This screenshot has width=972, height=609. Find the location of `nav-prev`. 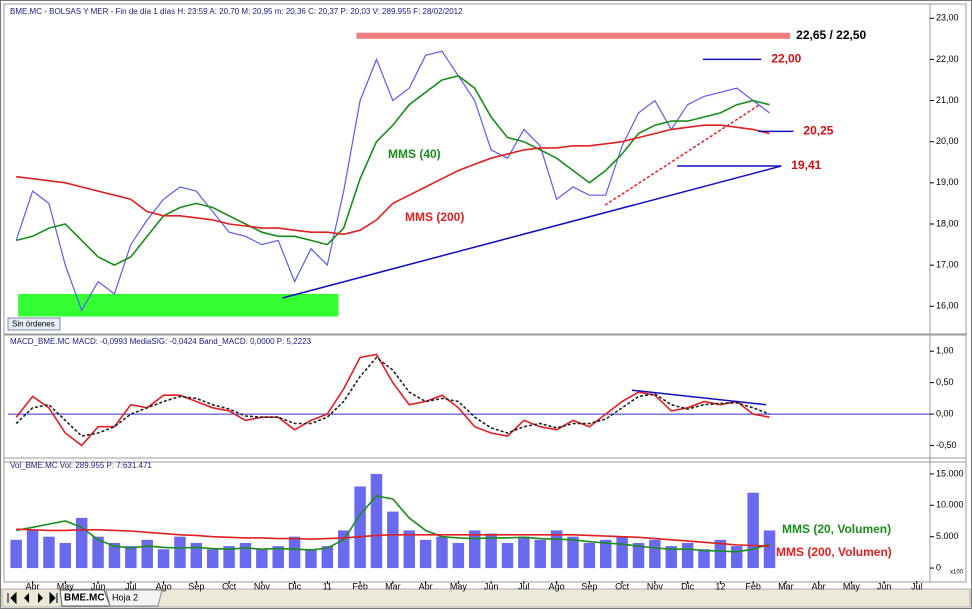

nav-prev is located at coordinates (26, 598).